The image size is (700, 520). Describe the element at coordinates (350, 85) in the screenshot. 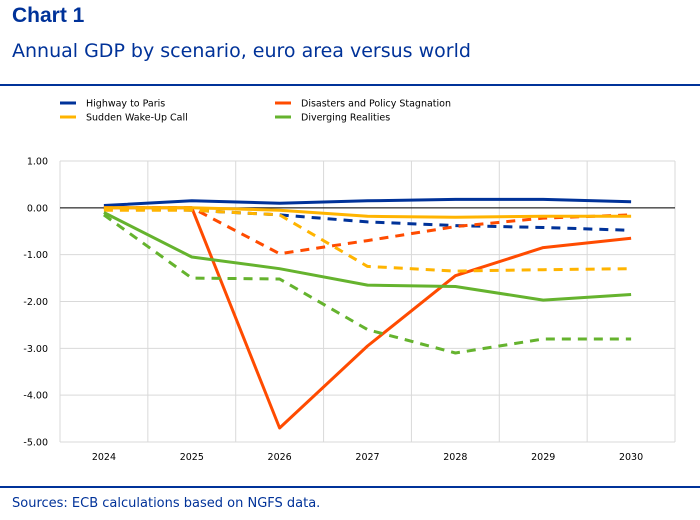

I see `top-rule` at that location.